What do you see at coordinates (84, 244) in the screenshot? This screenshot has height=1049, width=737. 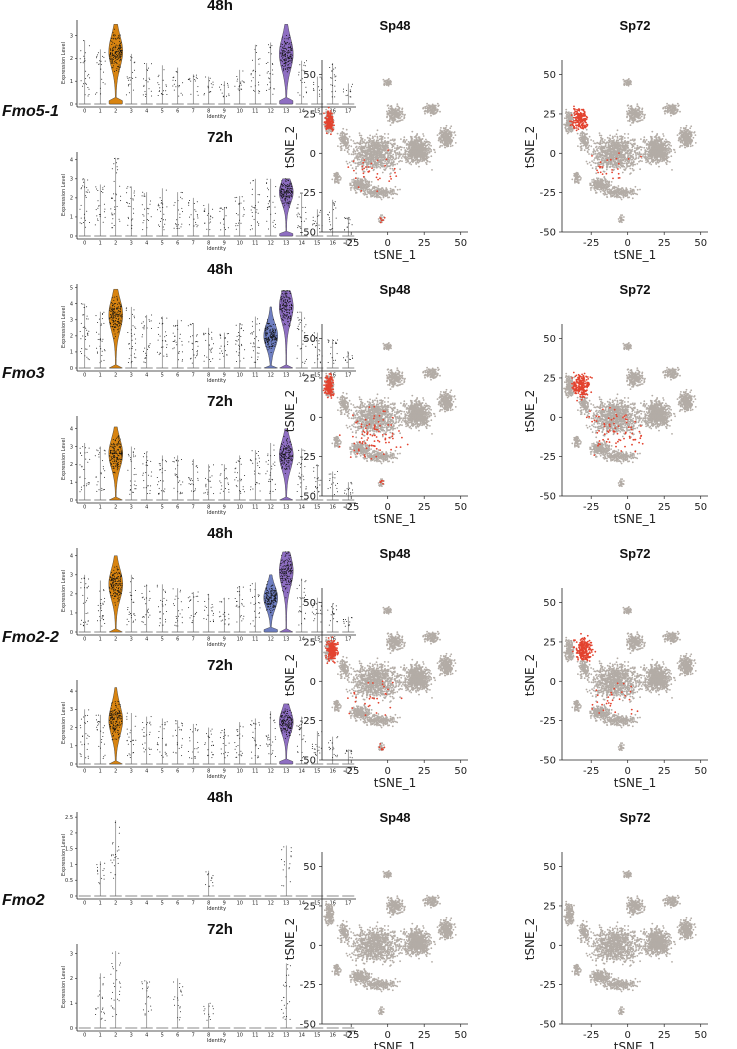 I see `x-tick-label: 0` at bounding box center [84, 244].